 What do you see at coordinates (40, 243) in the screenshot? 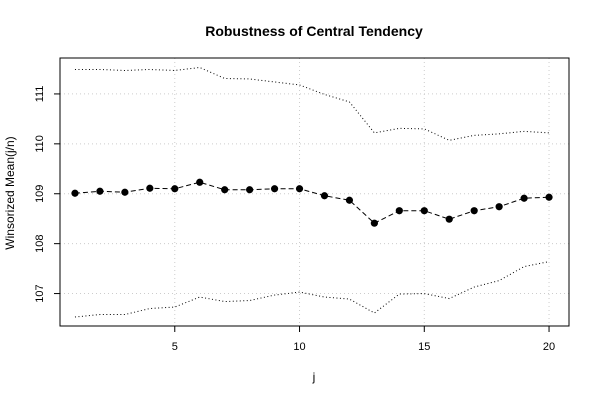
I see `y-tick-label: 108` at bounding box center [40, 243].